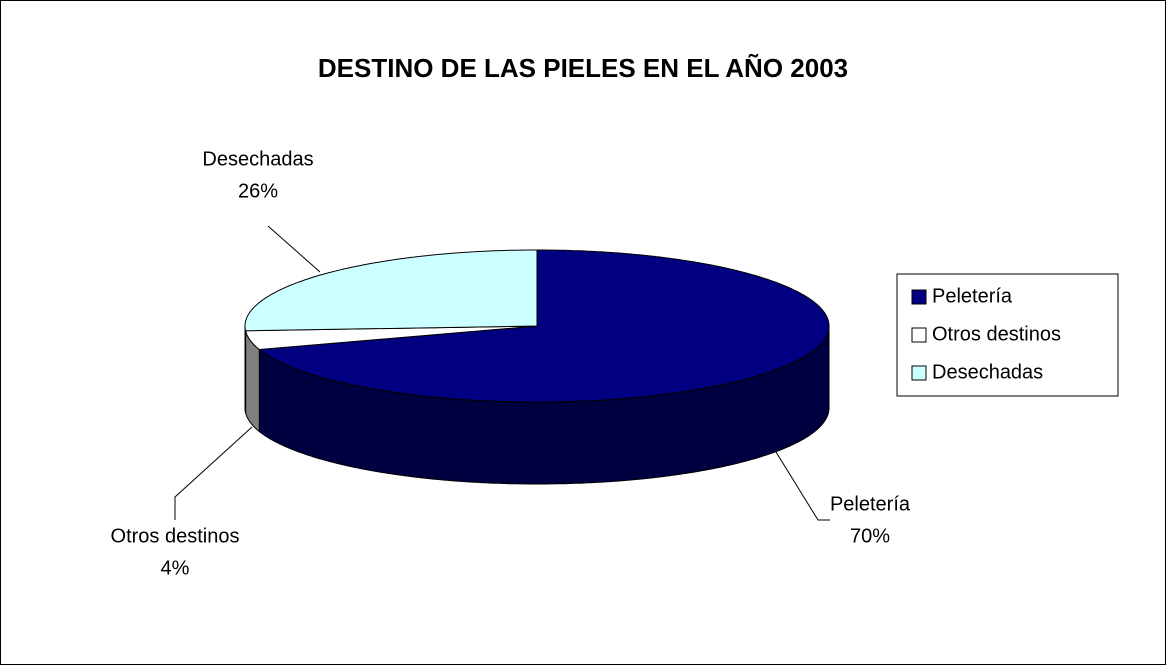 The height and width of the screenshot is (665, 1166). What do you see at coordinates (870, 536) in the screenshot?
I see `data-label-value: 70%` at bounding box center [870, 536].